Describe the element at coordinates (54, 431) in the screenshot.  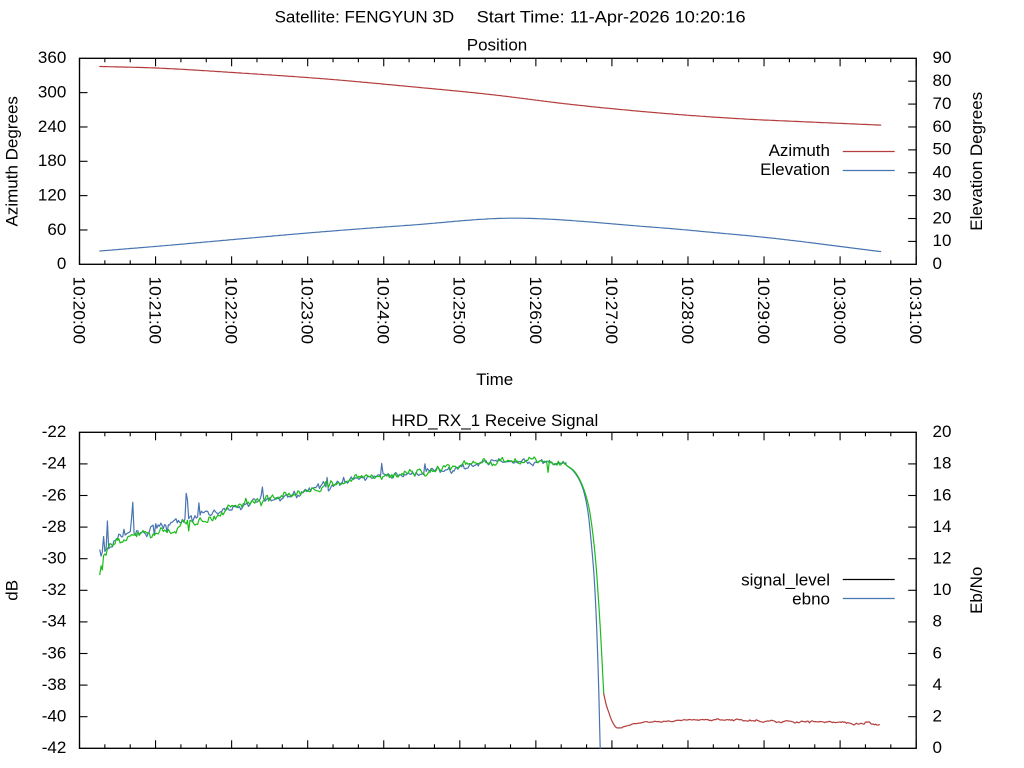
I see `svg-text: -22` at that location.